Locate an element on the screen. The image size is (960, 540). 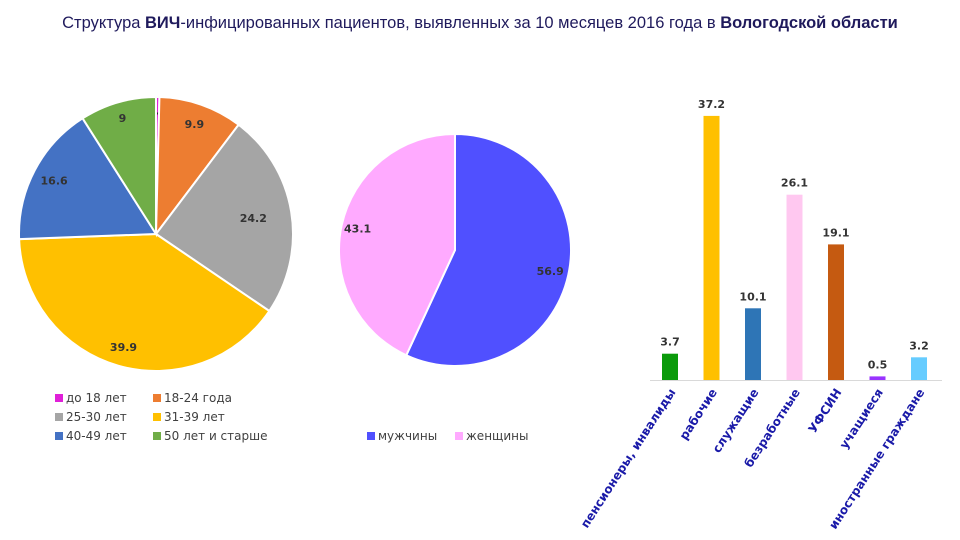
bar-category-рабочие: рабочие is located at coordinates (698, 414).